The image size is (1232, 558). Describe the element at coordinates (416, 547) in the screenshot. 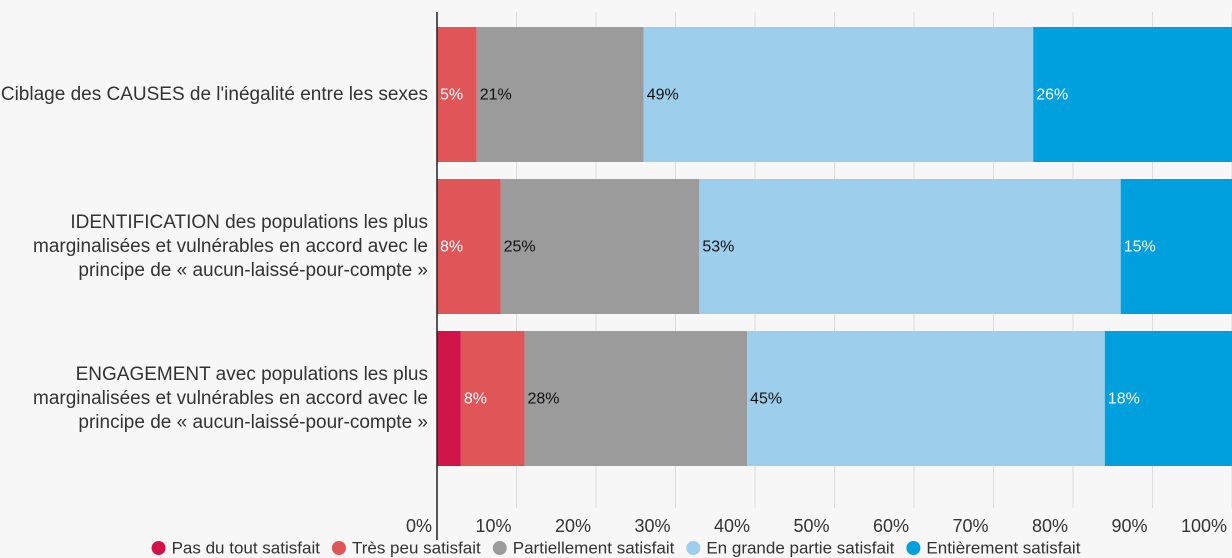

I see `legend-label: Très peu satisfait` at that location.